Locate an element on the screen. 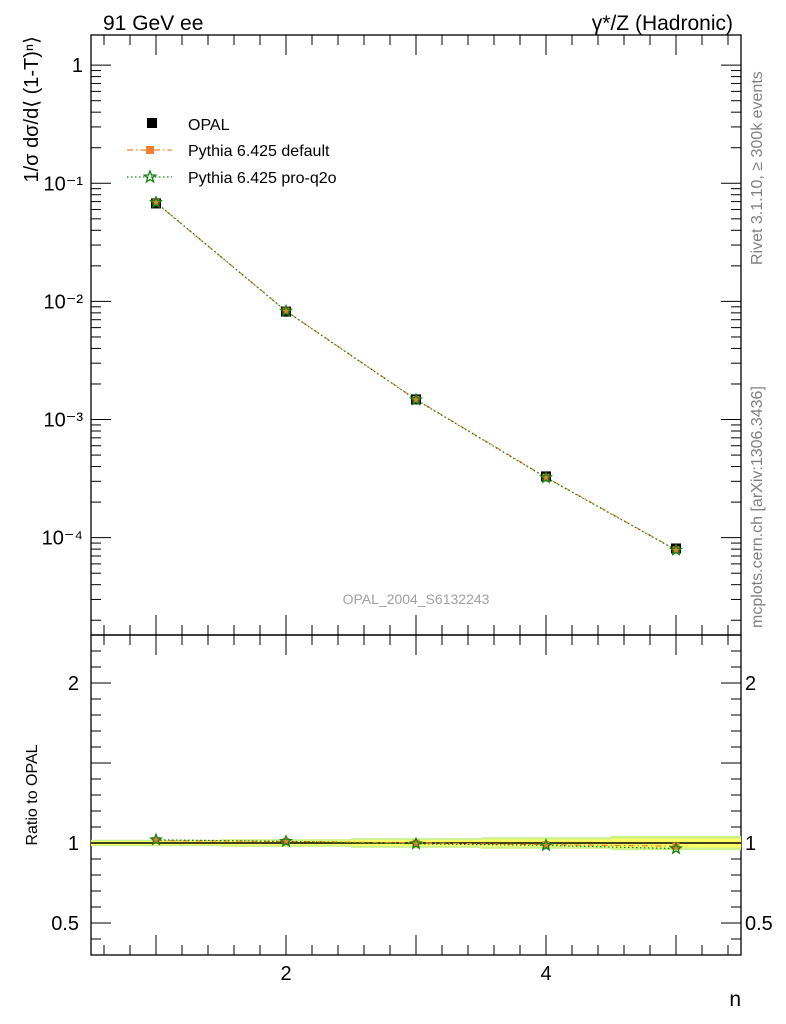 The width and height of the screenshot is (786, 1024). y-tick-label: 10⁻³ is located at coordinates (64, 421).